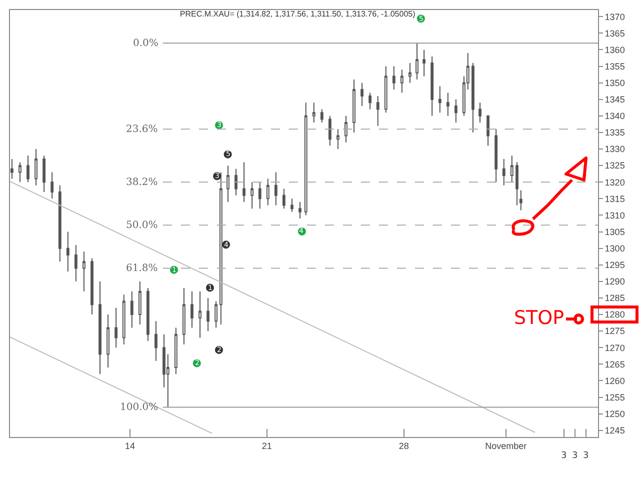 This screenshot has width=640, height=481. Describe the element at coordinates (614, 331) in the screenshot. I see `y-tick-label: 1275` at that location.